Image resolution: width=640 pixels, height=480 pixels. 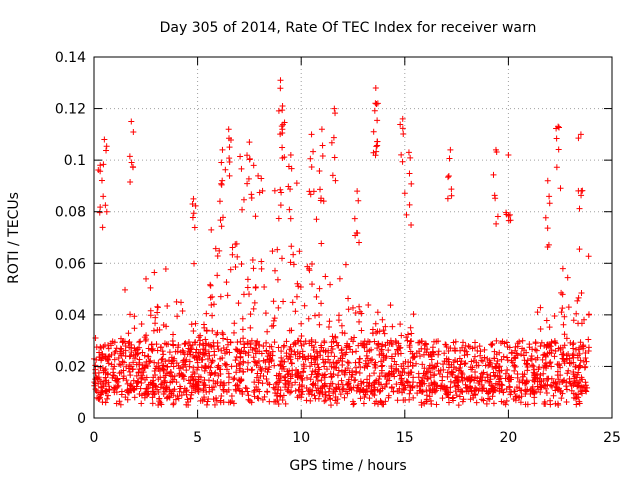 I want to click on y-tick-label: 0, so click(x=81, y=419).